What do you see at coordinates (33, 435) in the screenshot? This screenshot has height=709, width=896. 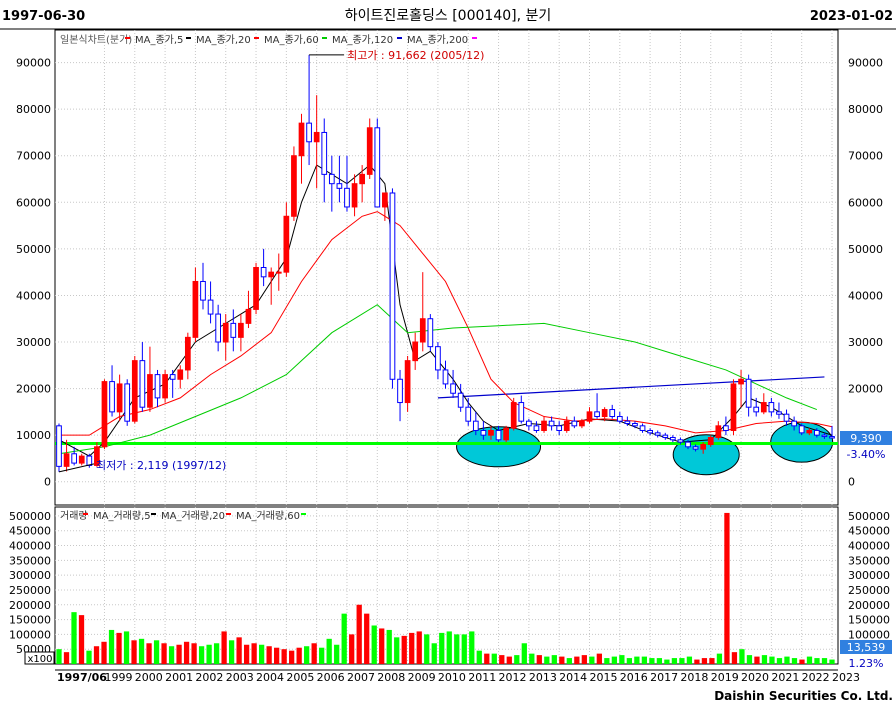 I see `price-tick-left: 10000` at bounding box center [33, 435].